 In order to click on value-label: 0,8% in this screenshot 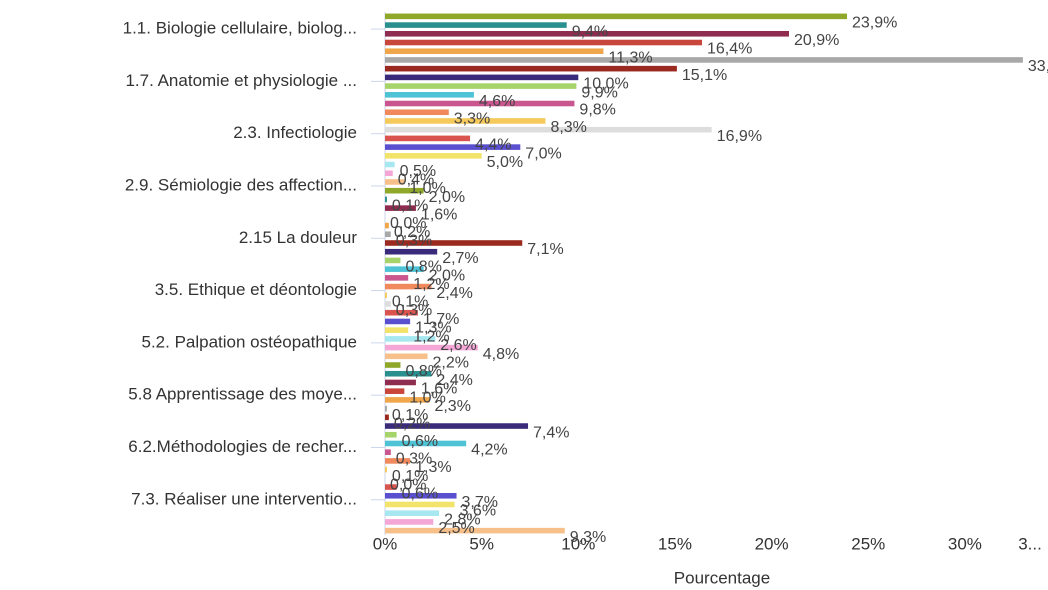, I will do `click(423, 267)`.